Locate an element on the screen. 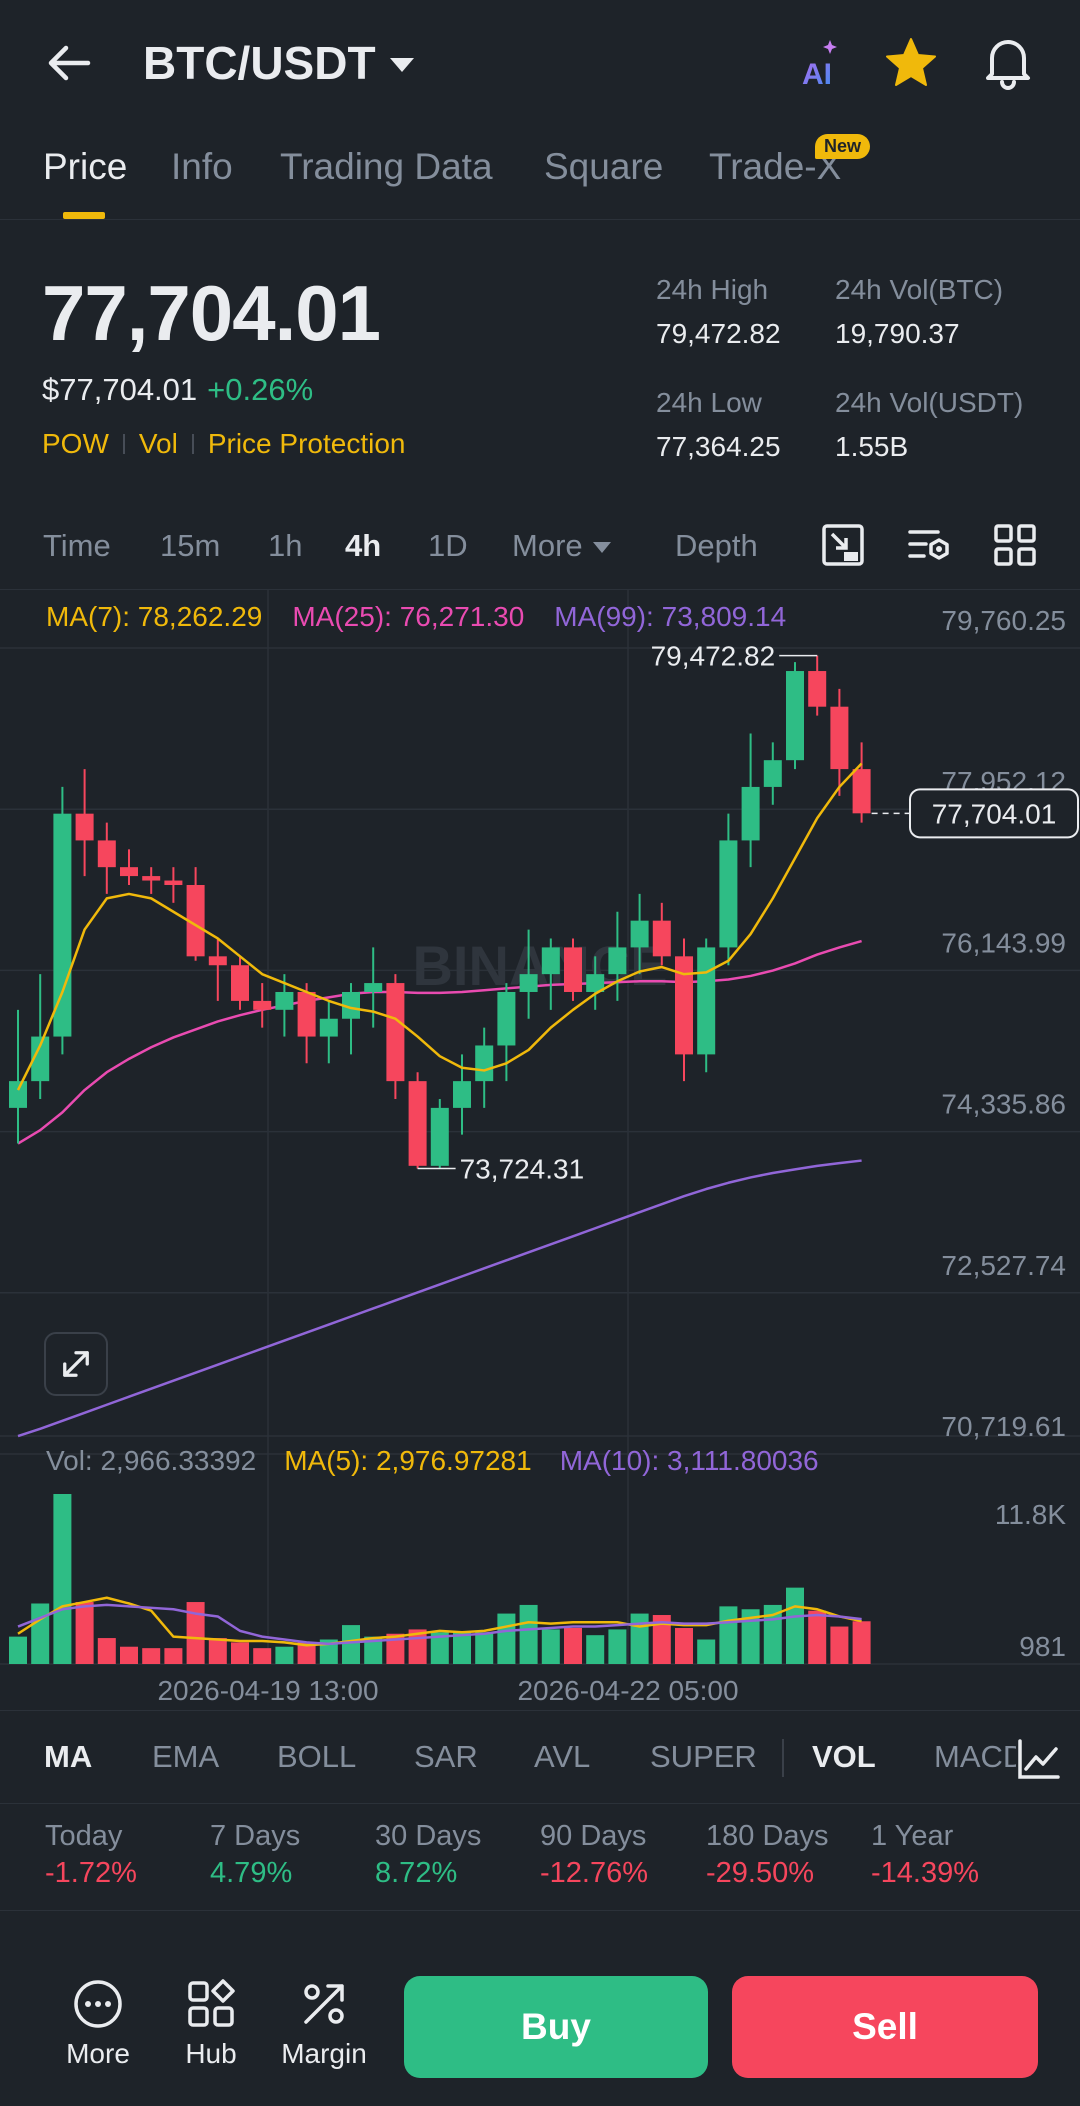  indicator-boll: BOLL is located at coordinates (317, 1756).